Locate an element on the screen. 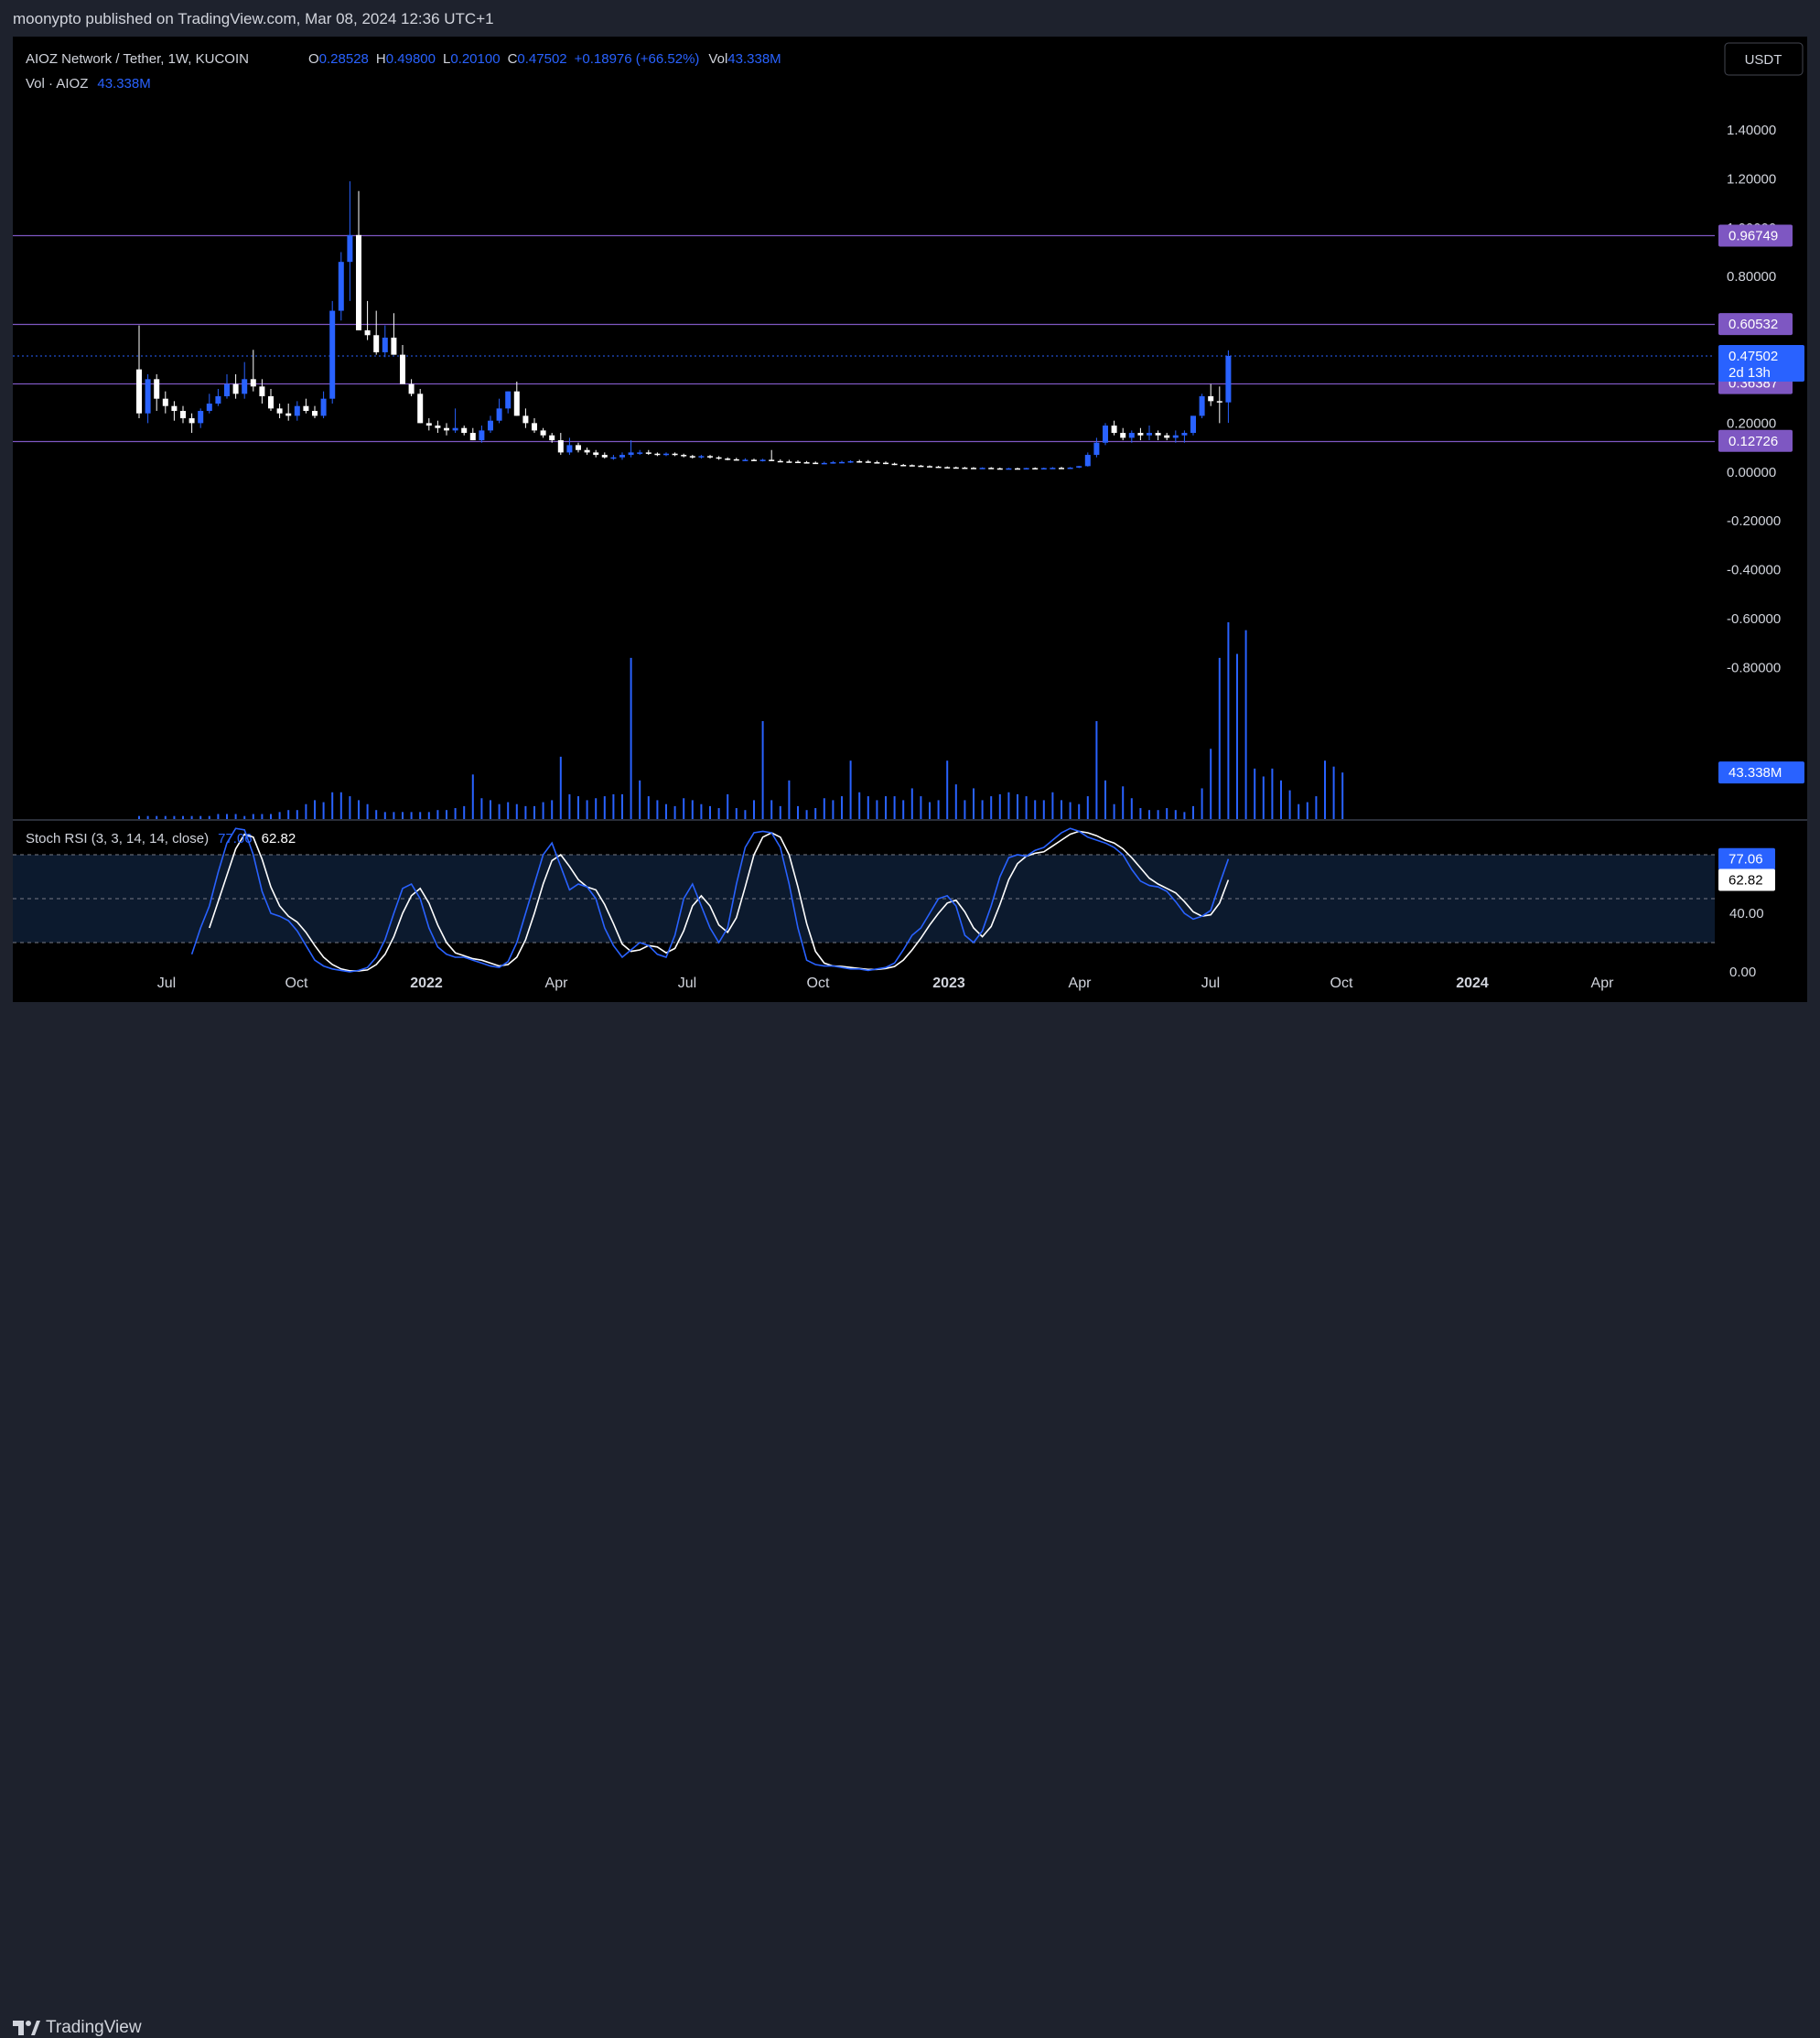 The height and width of the screenshot is (2038, 1820). currency-button: USDT is located at coordinates (1764, 59).